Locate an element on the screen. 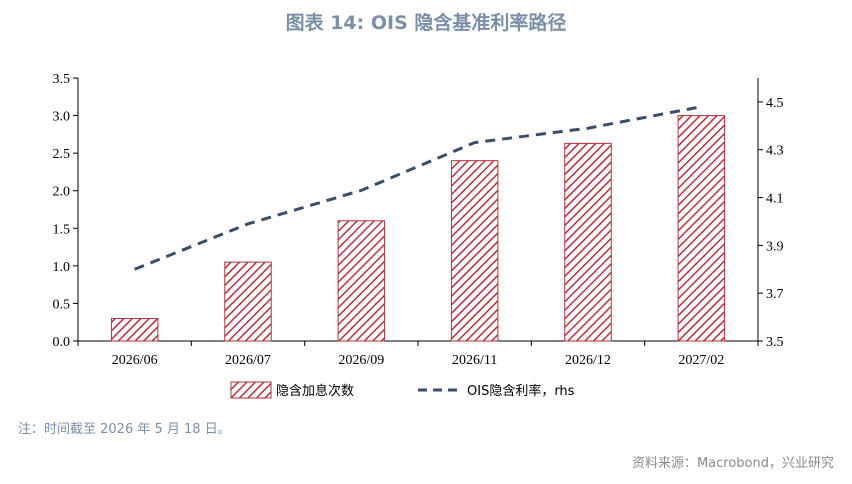  y-tick-label: 1.0 is located at coordinates (62, 267).